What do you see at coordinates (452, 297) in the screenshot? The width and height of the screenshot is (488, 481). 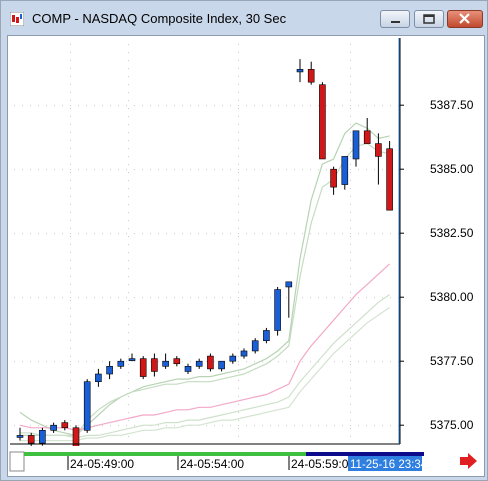 I see `price-tick-label: 5380.00` at bounding box center [452, 297].